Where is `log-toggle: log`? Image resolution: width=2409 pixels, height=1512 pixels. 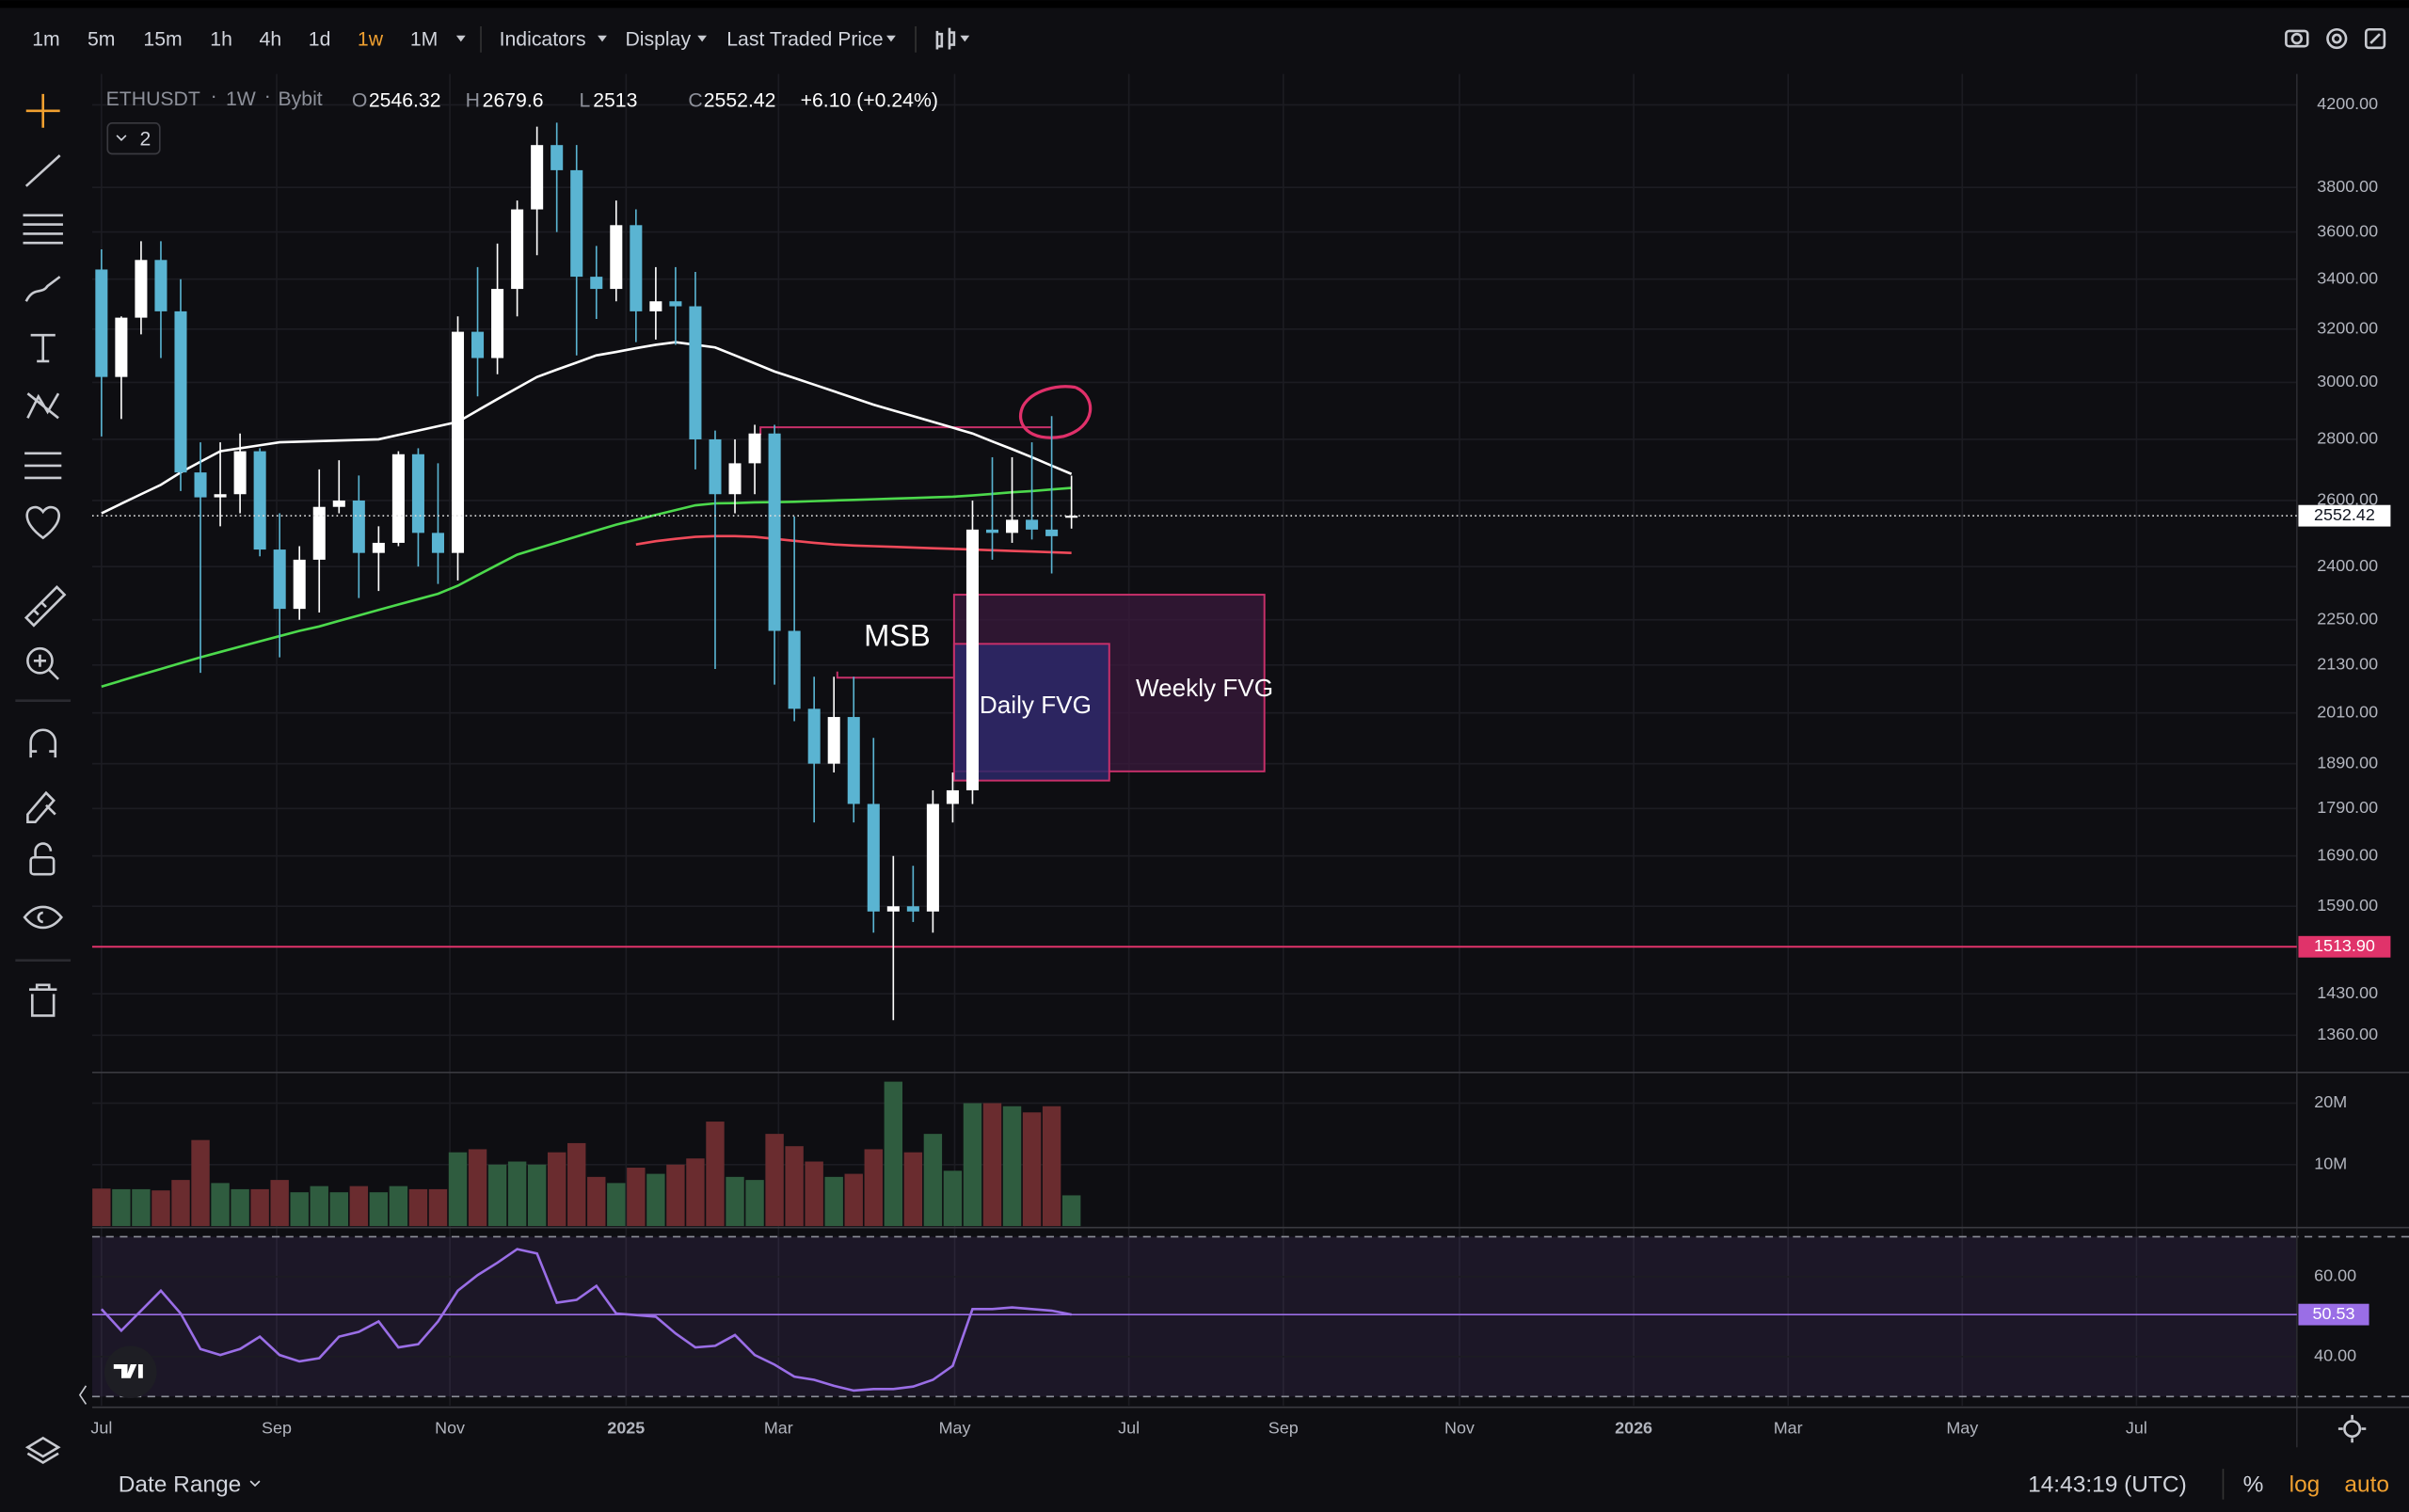
log-toggle: log is located at coordinates (2305, 1485).